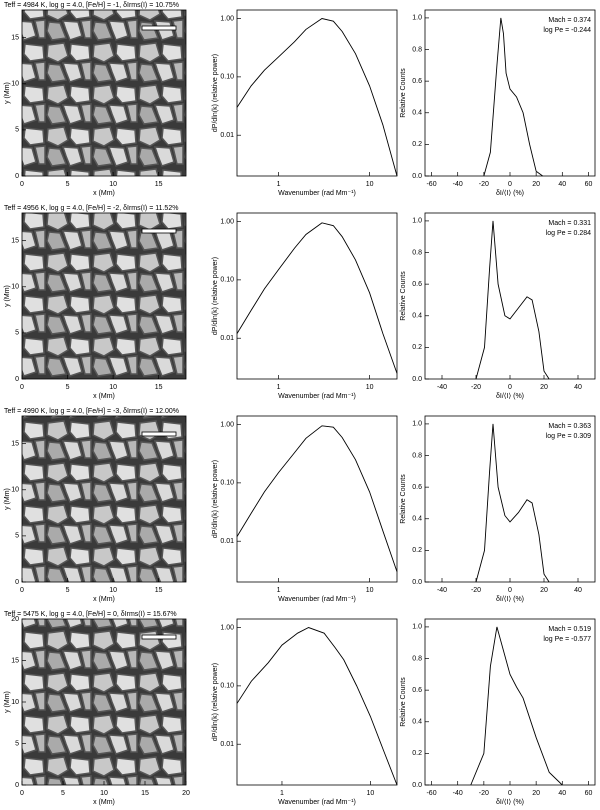 Image resolution: width=600 pixels, height=810 pixels. What do you see at coordinates (403, 93) in the screenshot?
I see `y-axis-label: Relative Counts` at bounding box center [403, 93].